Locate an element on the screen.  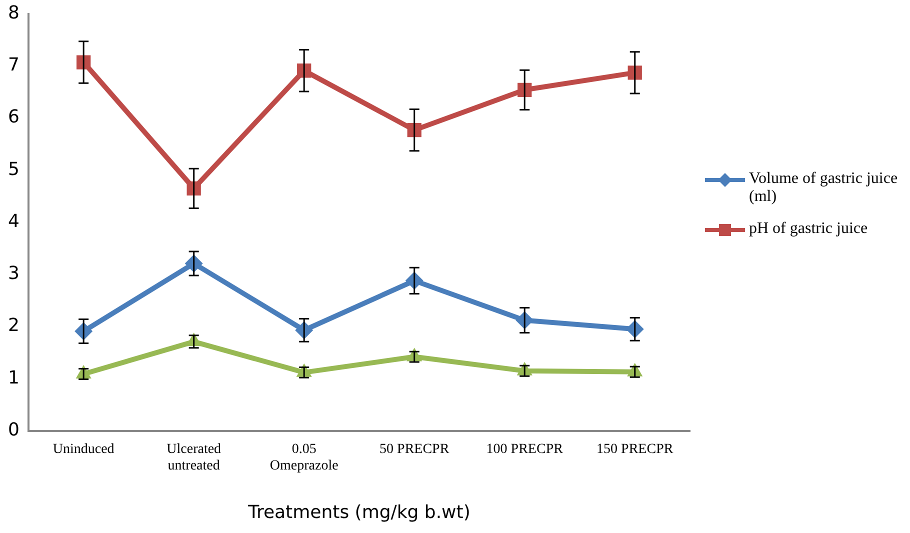
y-tick-label: 4 is located at coordinates (14, 221).